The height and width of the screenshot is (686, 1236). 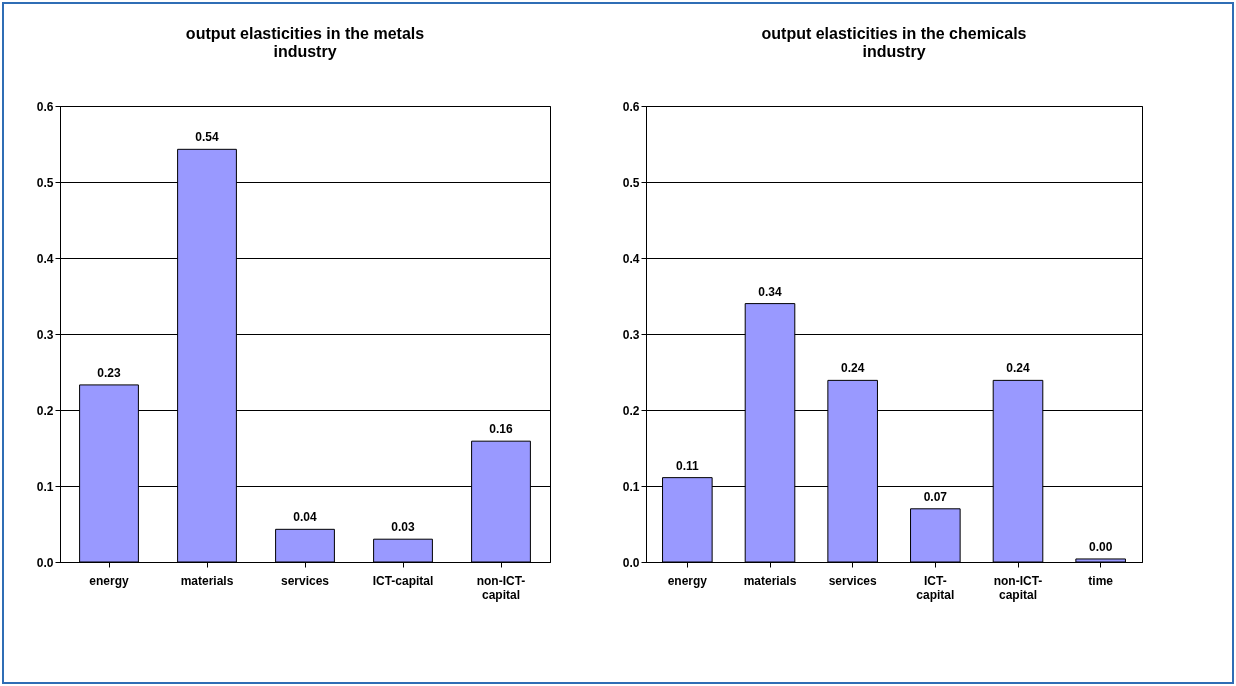 What do you see at coordinates (687, 465) in the screenshot?
I see `data-label: 0.11` at bounding box center [687, 465].